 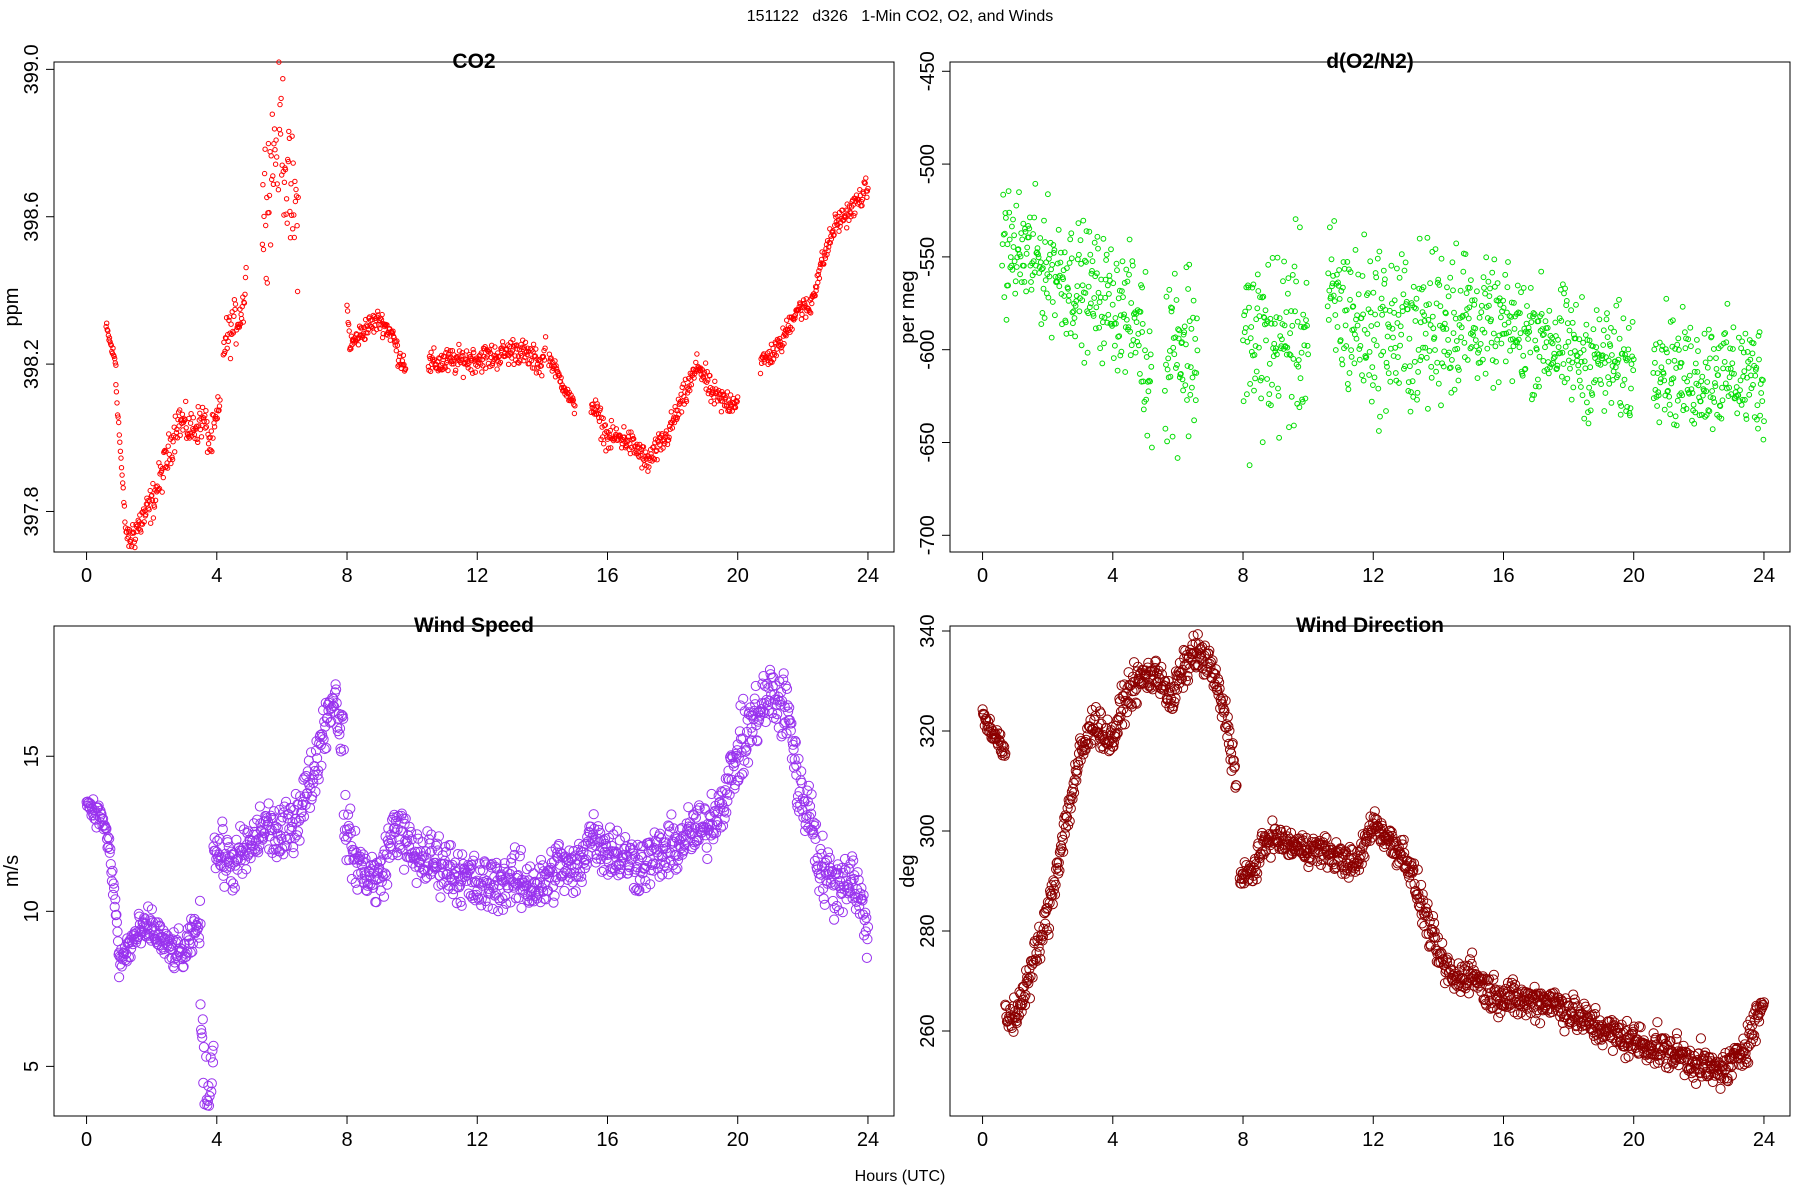 I want to click on wind-speed-x-tick-label: 0, so click(x=86, y=1140).